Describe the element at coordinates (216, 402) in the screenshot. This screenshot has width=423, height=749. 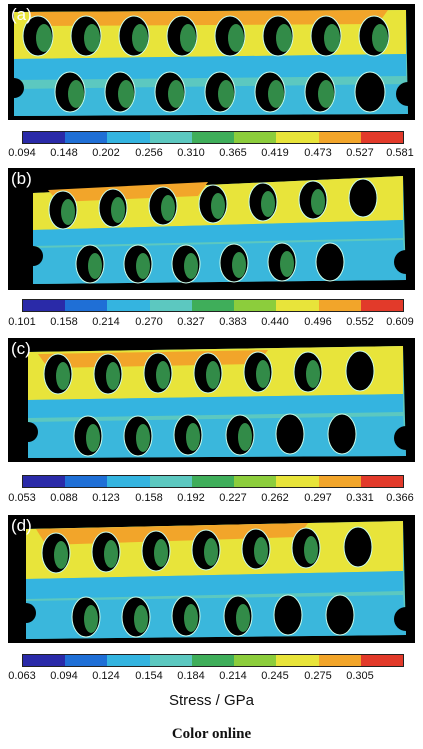
I see `fem-contour-c` at that location.